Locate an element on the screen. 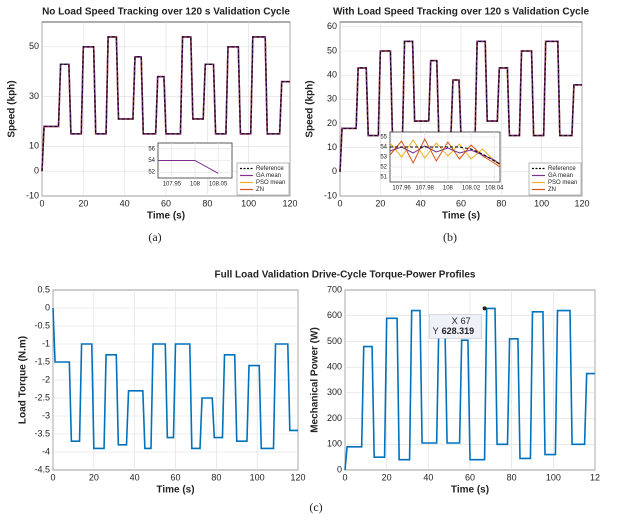 This screenshot has height=522, width=633. inset: 107.96 107.98 108 108.02 108.04 51 52 53 54 55 is located at coordinates (442, 161).